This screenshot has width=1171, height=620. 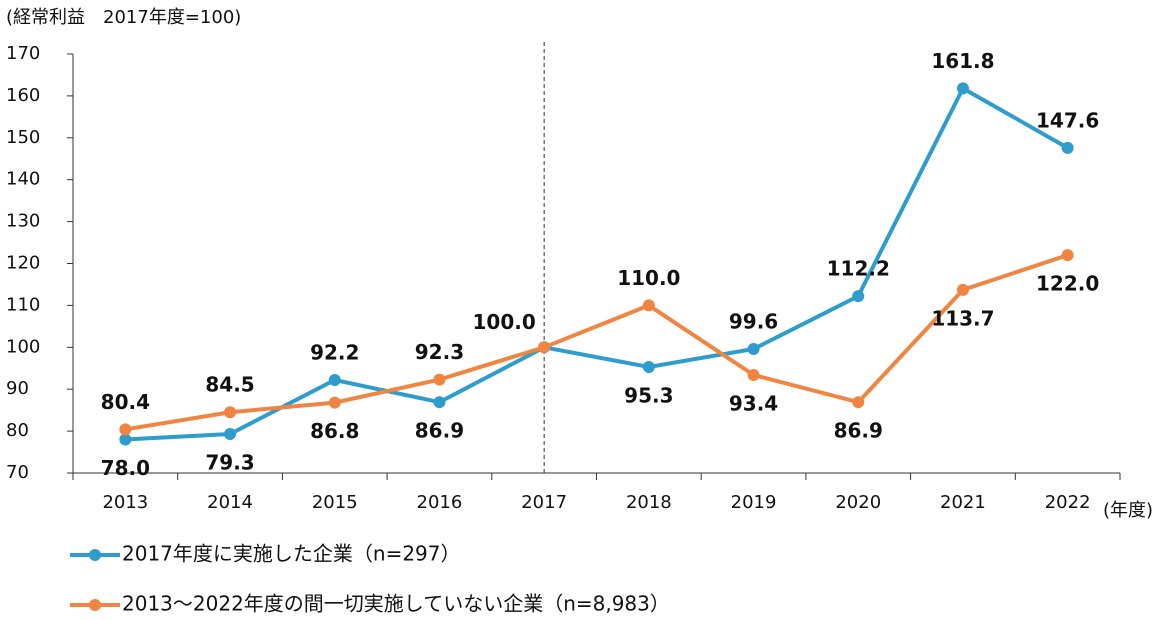 What do you see at coordinates (23, 95) in the screenshot?
I see `y-tick-label: 160` at bounding box center [23, 95].